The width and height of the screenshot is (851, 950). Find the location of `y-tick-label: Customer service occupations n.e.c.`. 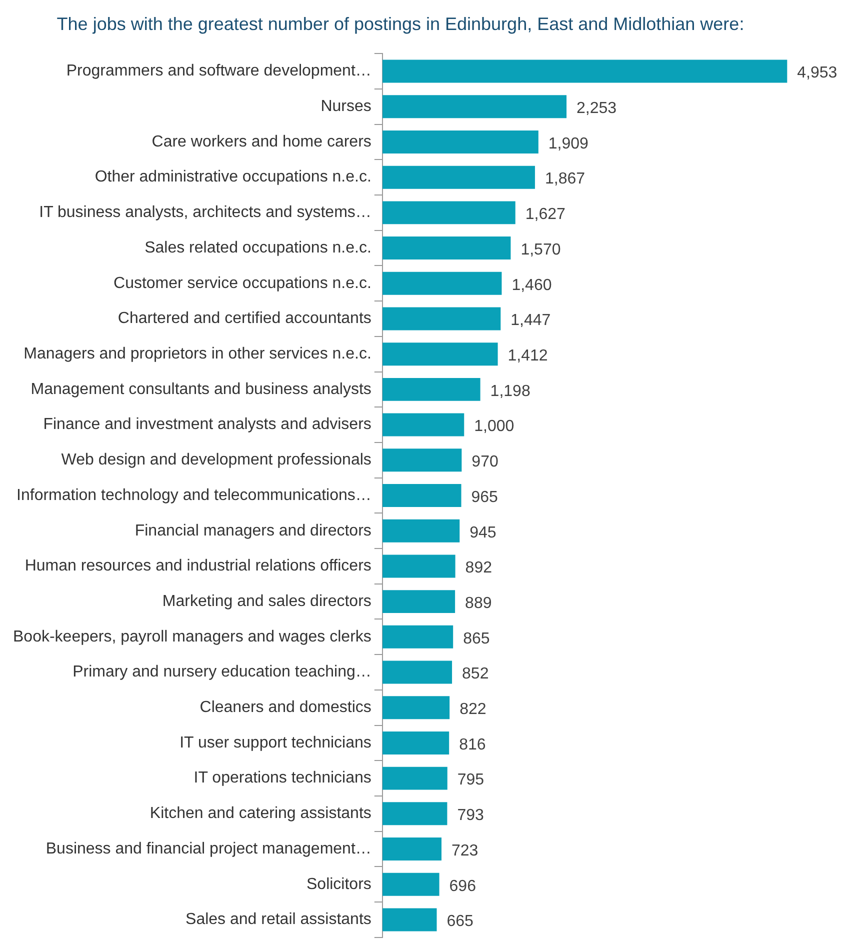

y-tick-label: Customer service occupations n.e.c. is located at coordinates (243, 283).